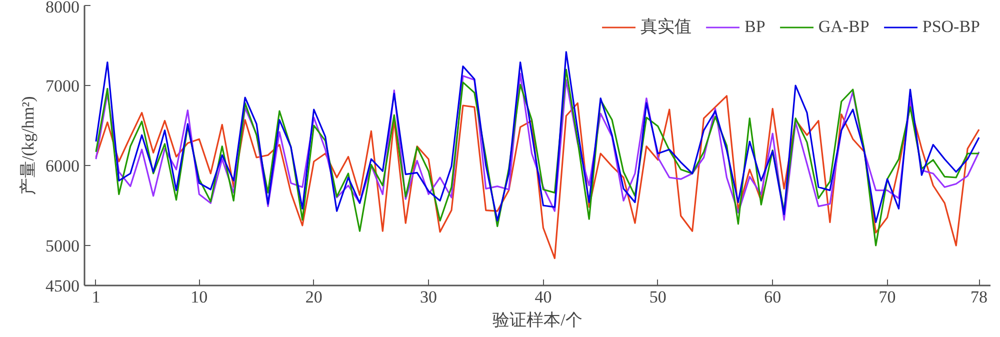 The width and height of the screenshot is (1000, 337). I want to click on y-axis-title: 产量/(kg/hm²), so click(28, 145).